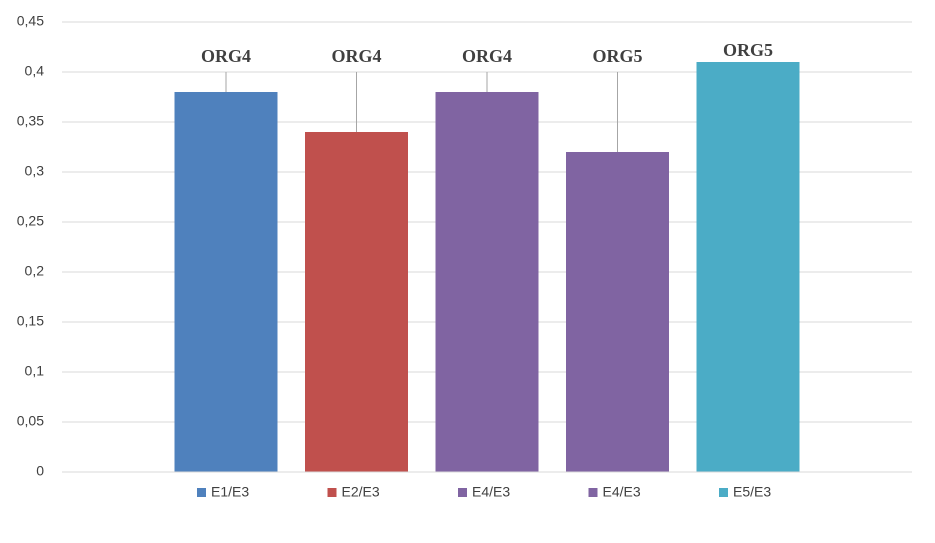 This screenshot has height=543, width=935. Describe the element at coordinates (35, 171) in the screenshot. I see `y-tick-label: 0,3` at that location.